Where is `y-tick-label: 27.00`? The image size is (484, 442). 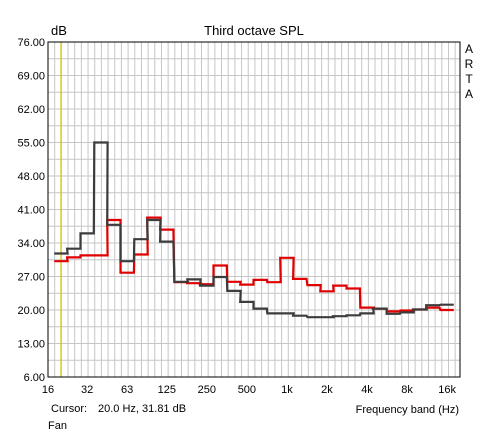
y-tick-label: 27.00 is located at coordinates (31, 278).